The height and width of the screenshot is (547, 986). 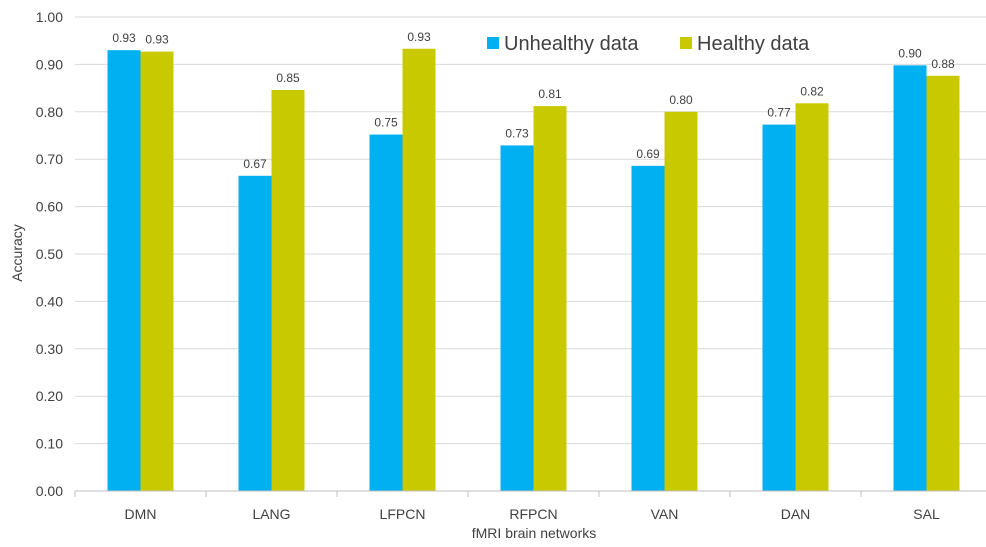 What do you see at coordinates (17, 253) in the screenshot?
I see `y-axis-title: Accuracy` at bounding box center [17, 253].